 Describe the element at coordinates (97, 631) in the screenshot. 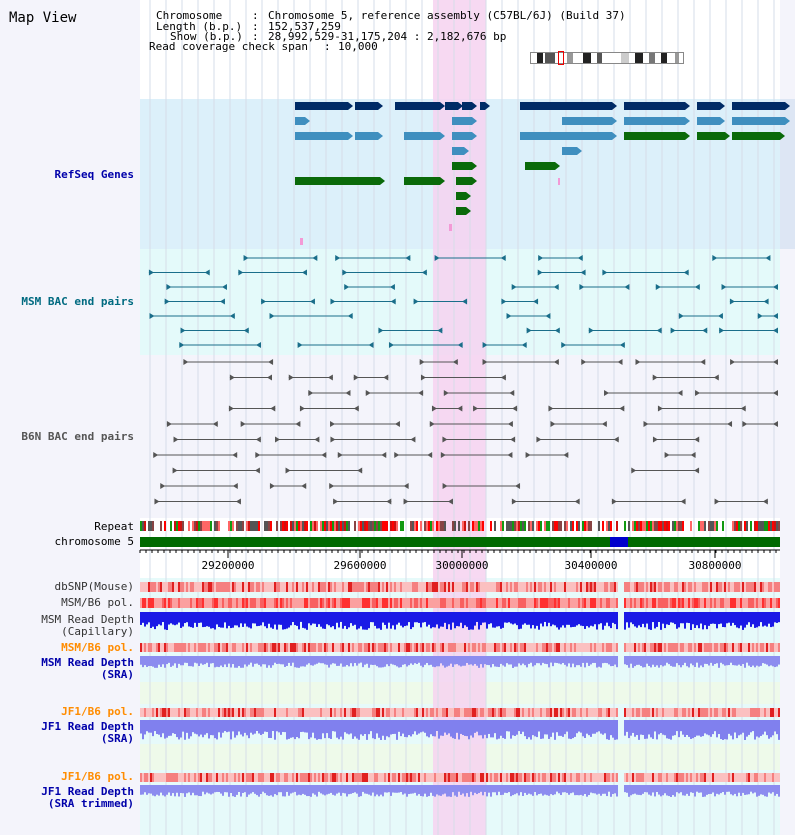

I see `msm-depth-capillary-line2: (Capillary)` at that location.